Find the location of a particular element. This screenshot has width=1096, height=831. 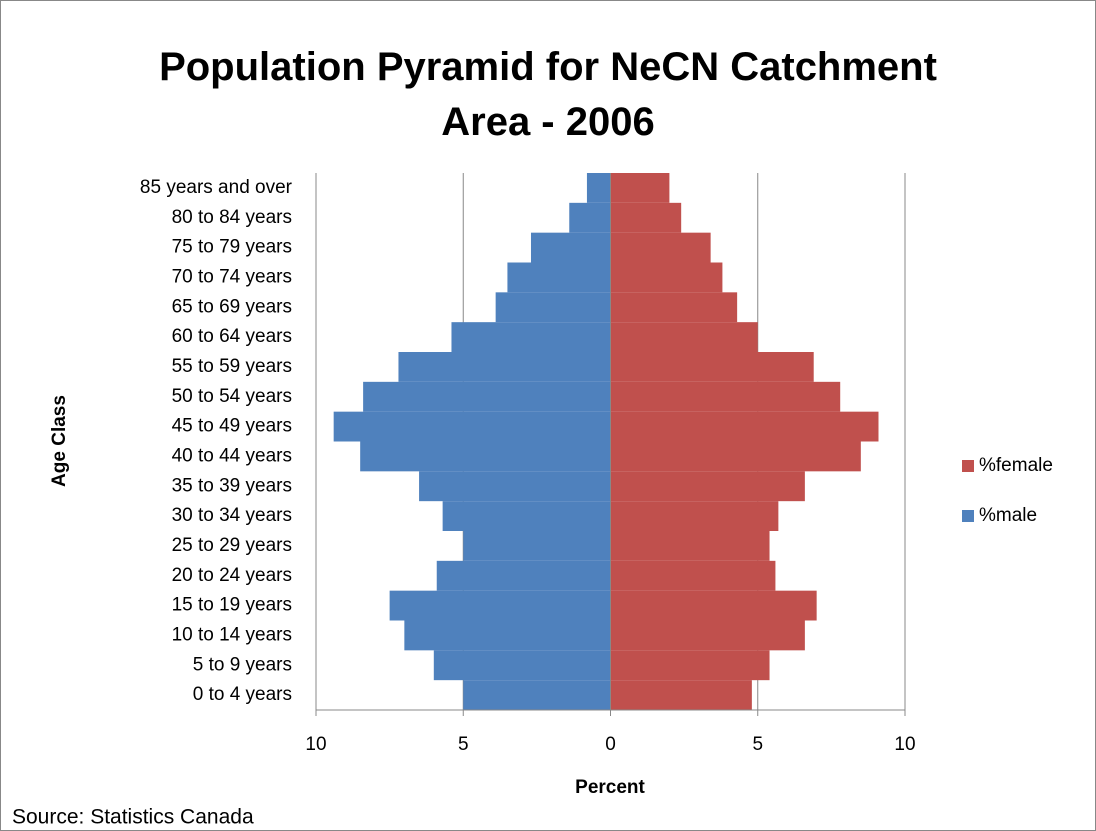

y-tick-label: 30 to 34 years is located at coordinates (232, 515).